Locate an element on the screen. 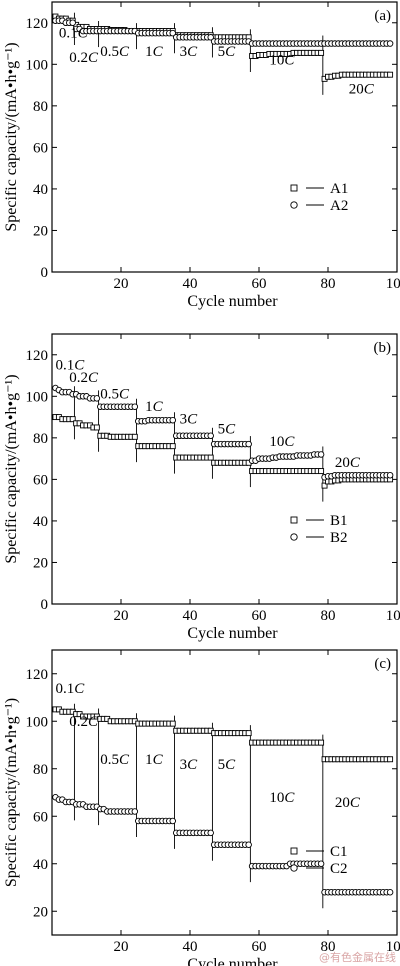 Image resolution: width=400 pixels, height=966 pixels. panel-label: (a) is located at coordinates (382, 16).